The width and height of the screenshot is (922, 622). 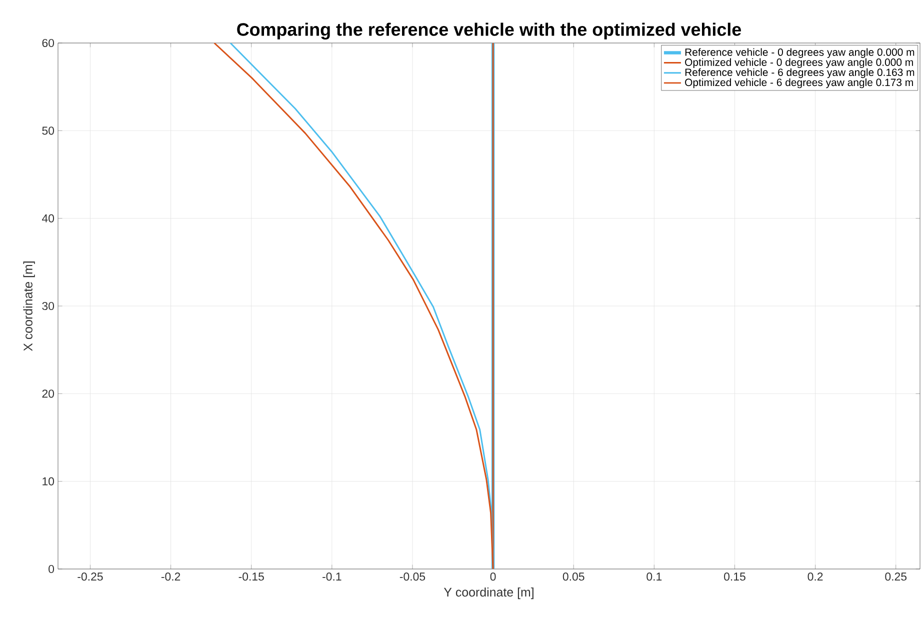 What do you see at coordinates (90, 576) in the screenshot?
I see `x-tick-label: -0.25` at bounding box center [90, 576].